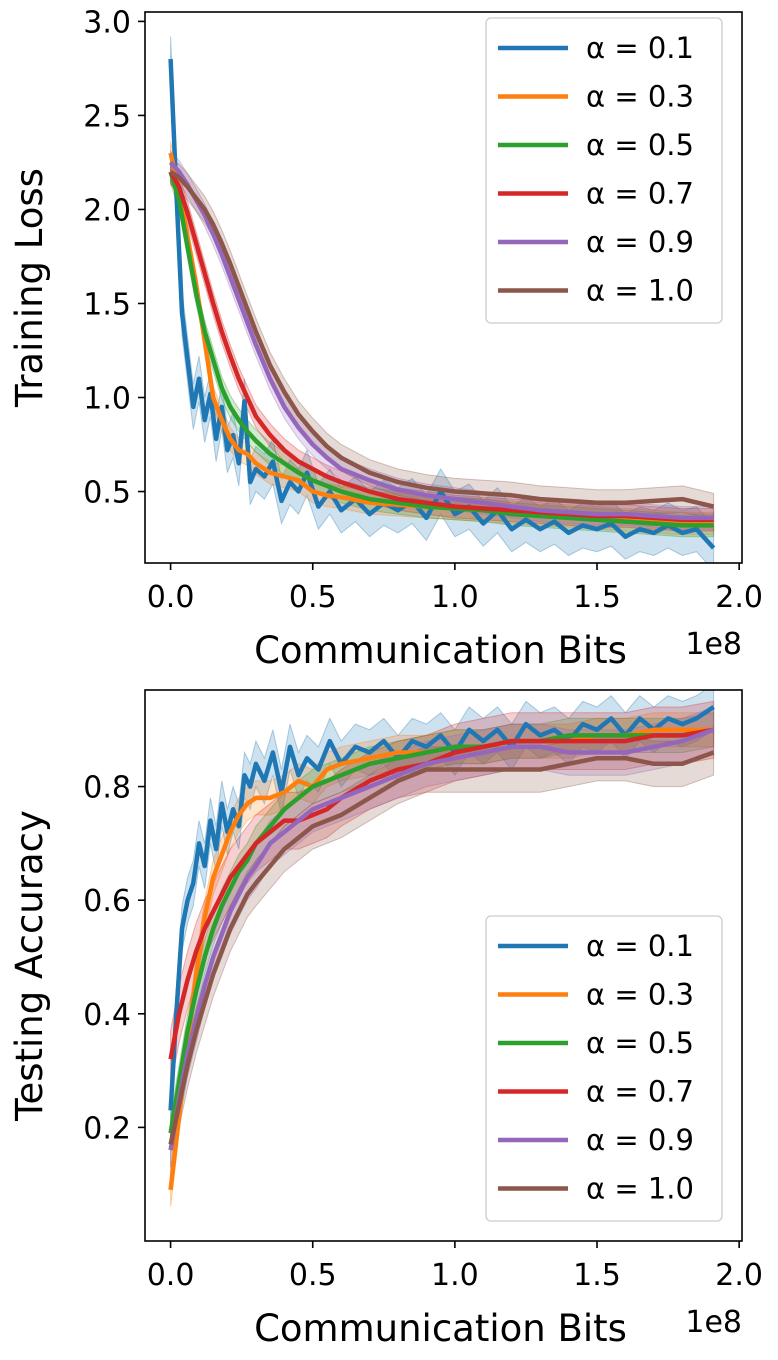 This screenshot has height=1360, width=778. I want to click on legend-label-loss-1: α = 0.3, so click(640, 97).